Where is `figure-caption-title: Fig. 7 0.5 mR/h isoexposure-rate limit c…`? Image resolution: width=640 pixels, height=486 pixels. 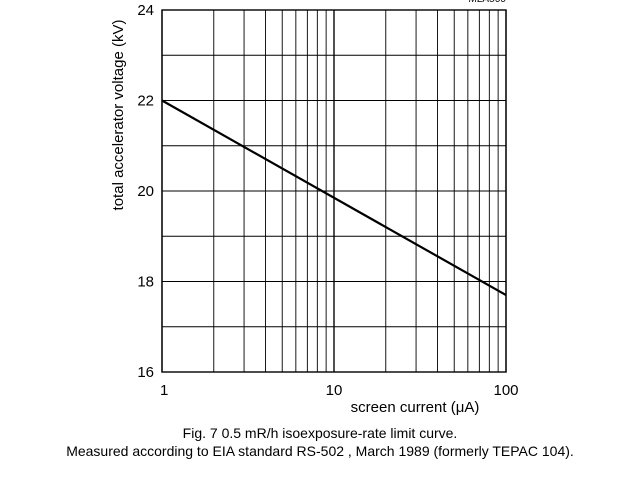
figure-caption-title: Fig. 7 0.5 mR/h isoexposure-rate limit c… is located at coordinates (320, 433).